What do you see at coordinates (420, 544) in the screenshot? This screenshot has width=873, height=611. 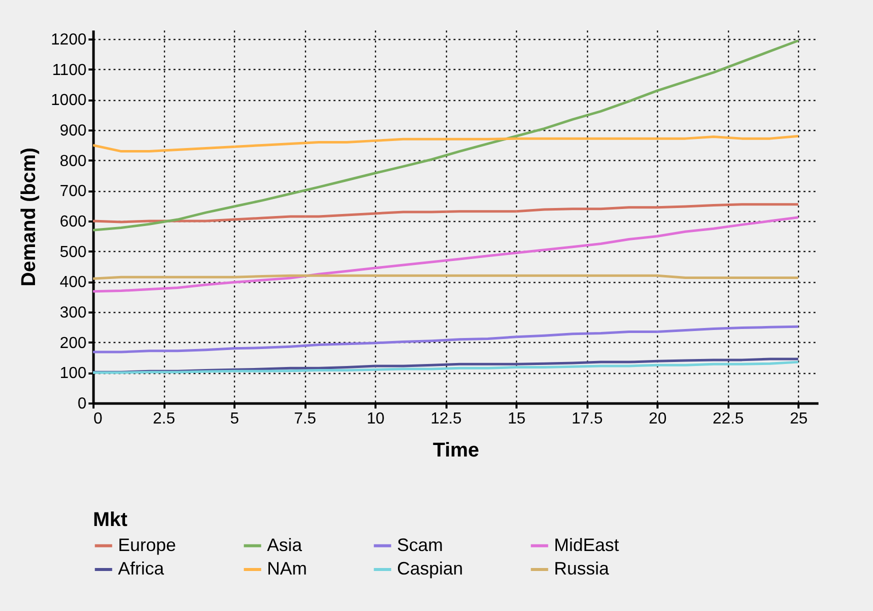 I see `legend-label: Scam` at bounding box center [420, 544].